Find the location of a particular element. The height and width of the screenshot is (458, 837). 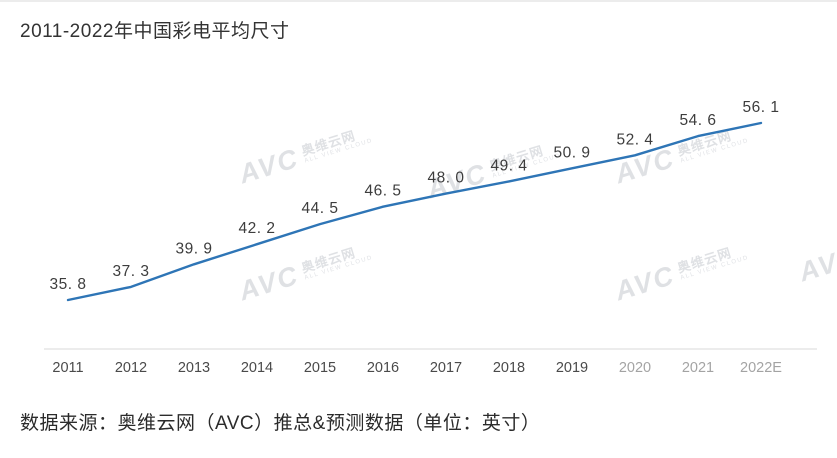

x-axis-label: 2022E is located at coordinates (761, 368).